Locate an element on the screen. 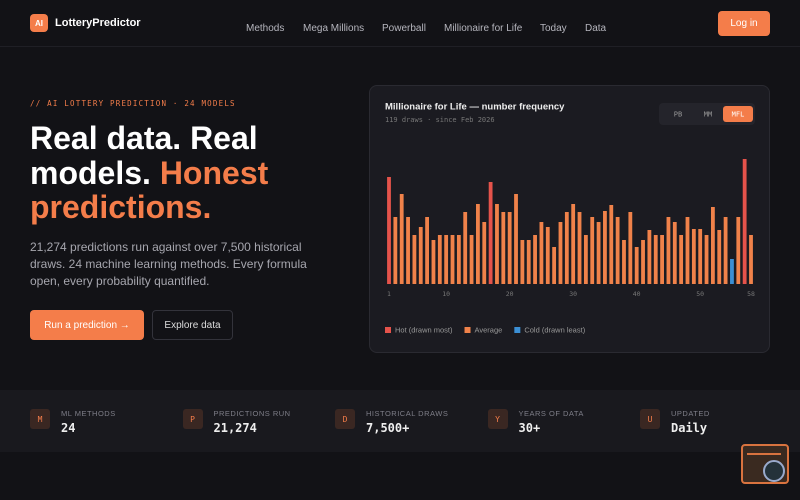 Image resolution: width=800 pixels, height=500 pixels. stat-value: 21,274 is located at coordinates (235, 428).